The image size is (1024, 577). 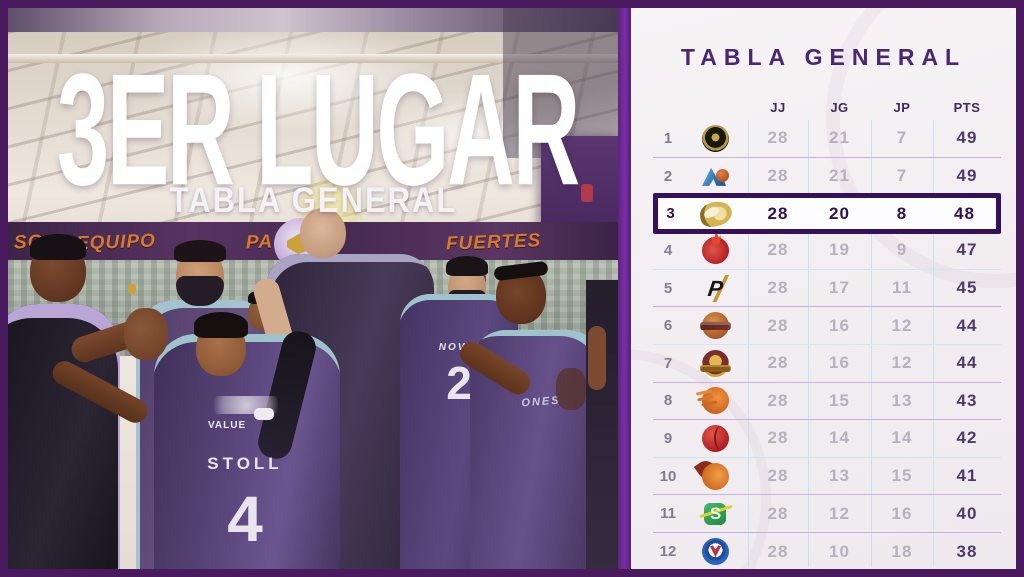 What do you see at coordinates (587, 193) in the screenshot?
I see `banner-figure` at bounding box center [587, 193].